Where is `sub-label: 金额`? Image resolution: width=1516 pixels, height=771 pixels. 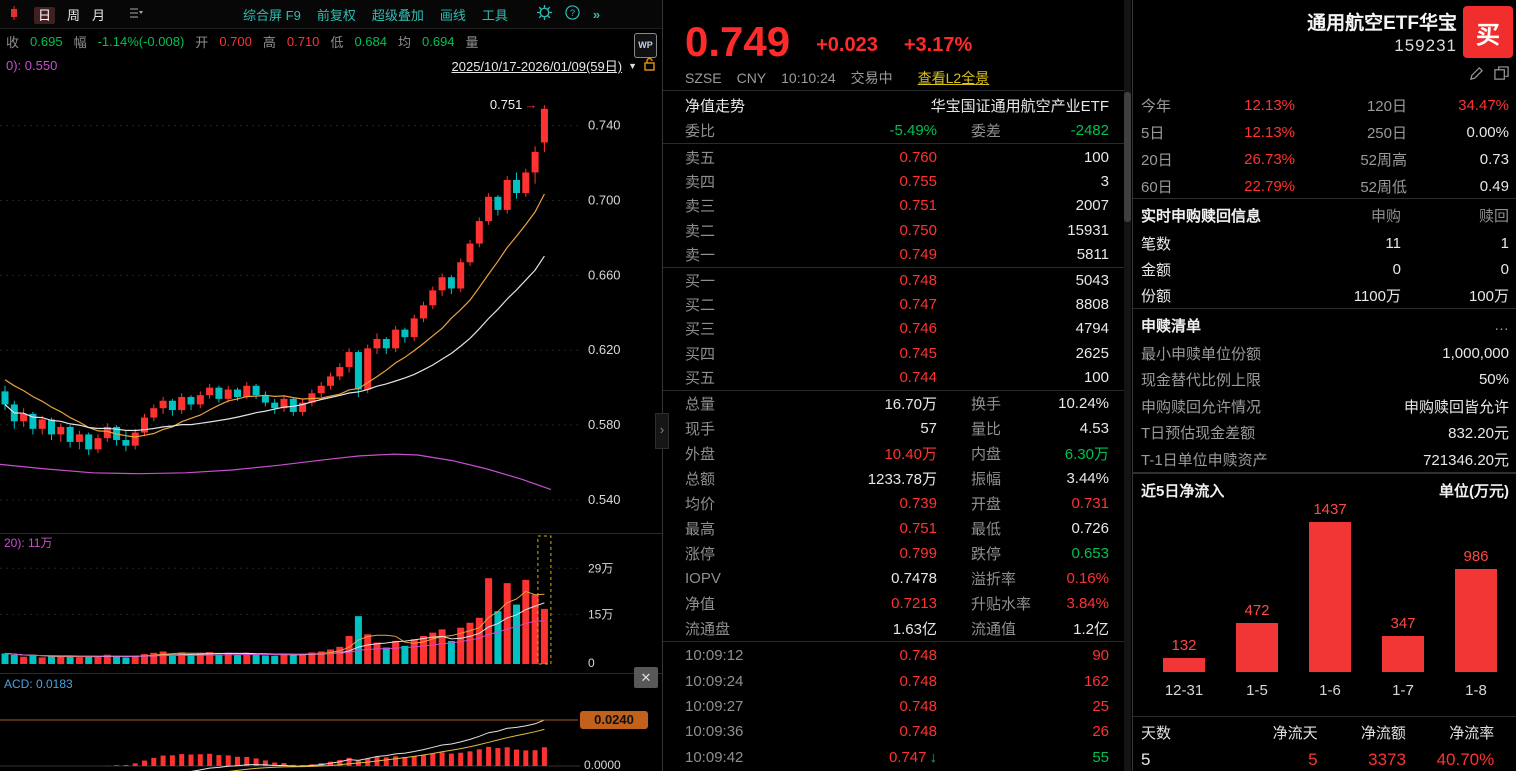
sub-label: 金额 is located at coordinates (1156, 270).